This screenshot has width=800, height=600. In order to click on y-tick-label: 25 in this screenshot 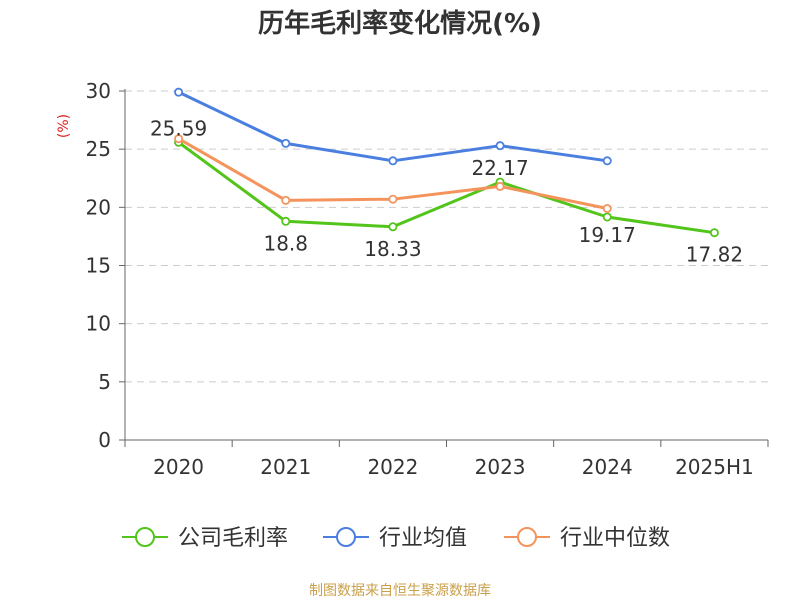, I will do `click(98, 149)`.